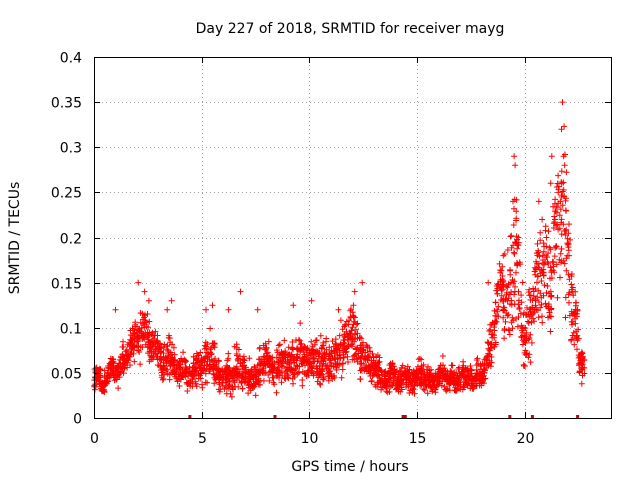 Image resolution: width=640 pixels, height=480 pixels. What do you see at coordinates (532, 416) in the screenshot?
I see `baseline-gap-mark` at bounding box center [532, 416].